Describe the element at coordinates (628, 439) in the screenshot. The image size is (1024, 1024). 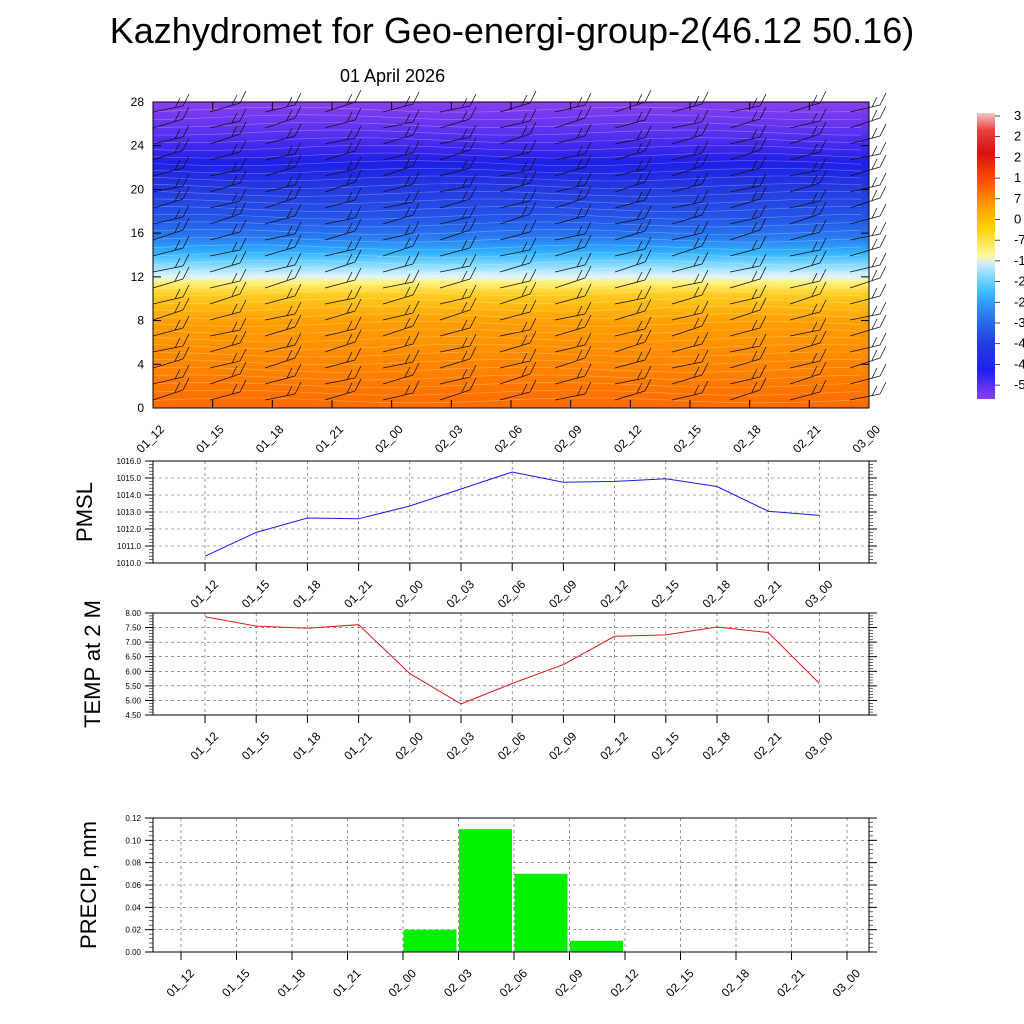
I see `x-tick-label: 02_12` at that location.